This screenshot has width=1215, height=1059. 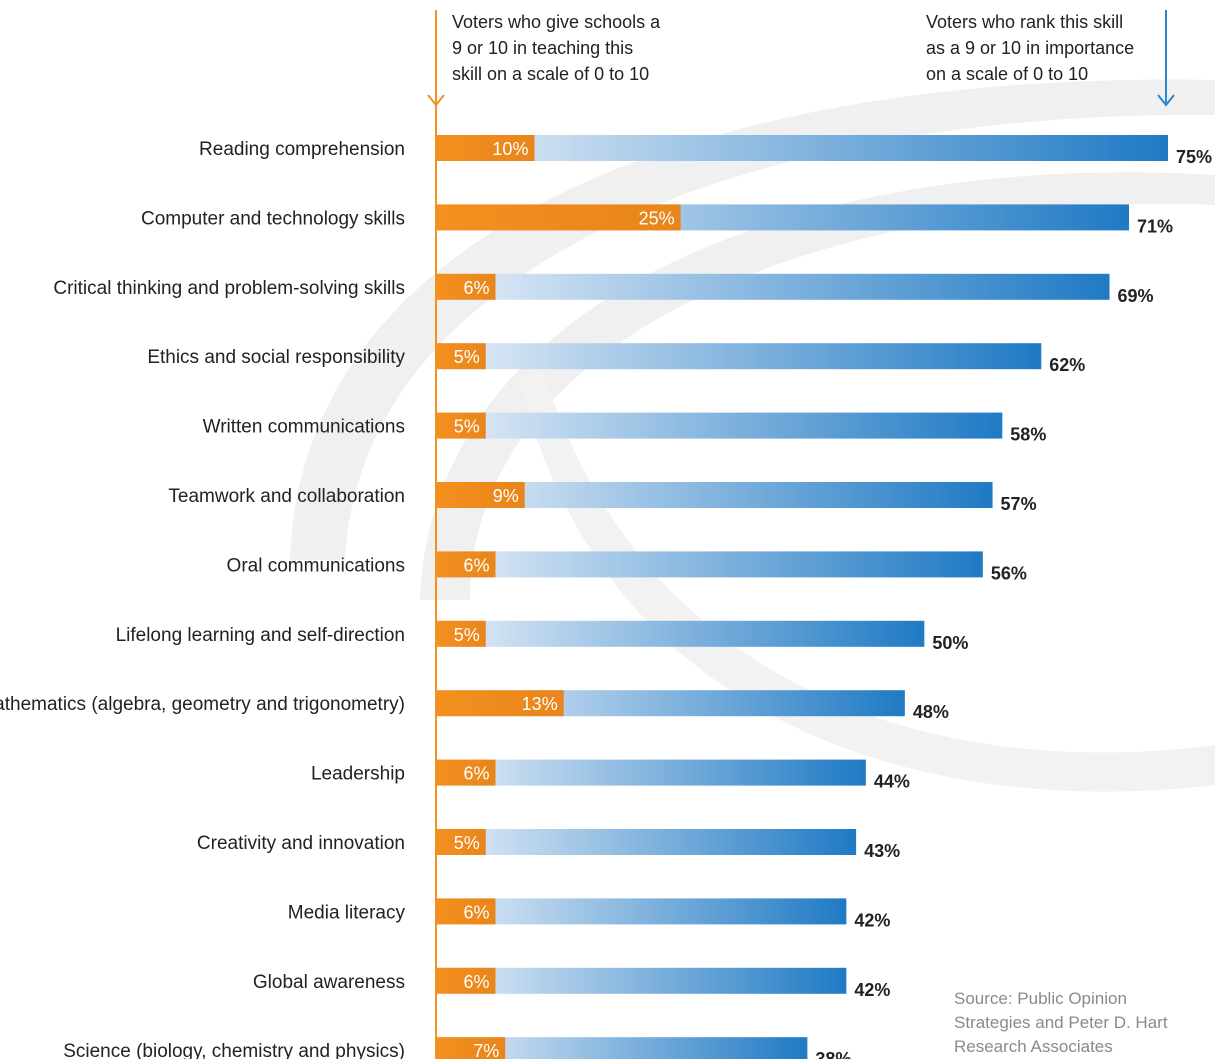 What do you see at coordinates (302, 149) in the screenshot?
I see `category-label: Reading comprehension` at bounding box center [302, 149].